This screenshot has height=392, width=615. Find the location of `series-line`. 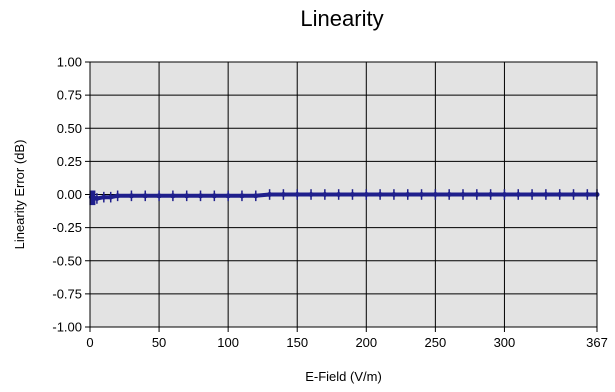

series-line is located at coordinates (343, 196).